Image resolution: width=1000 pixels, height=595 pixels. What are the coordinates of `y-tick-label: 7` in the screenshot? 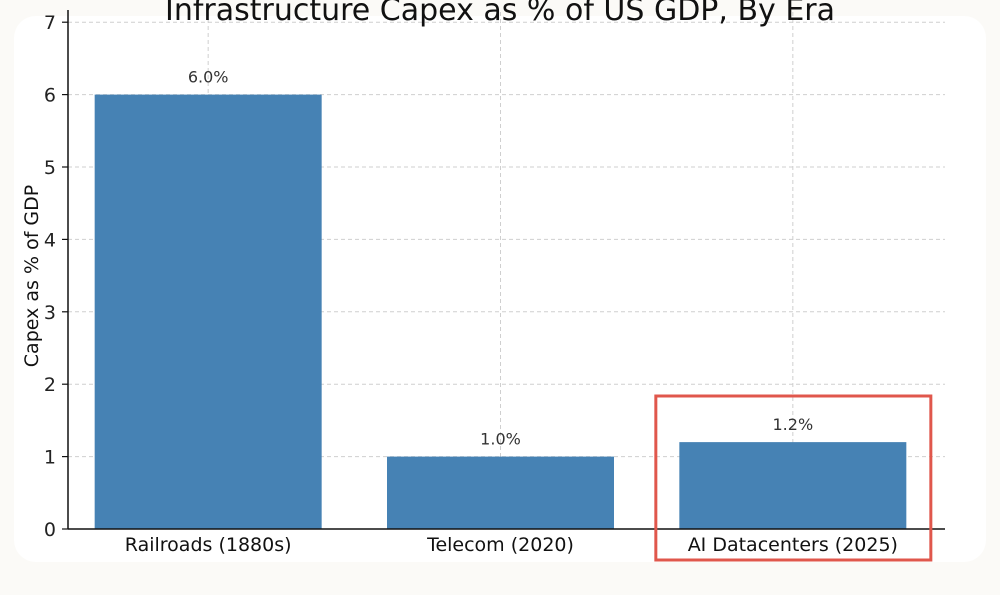 It's located at (50, 23).